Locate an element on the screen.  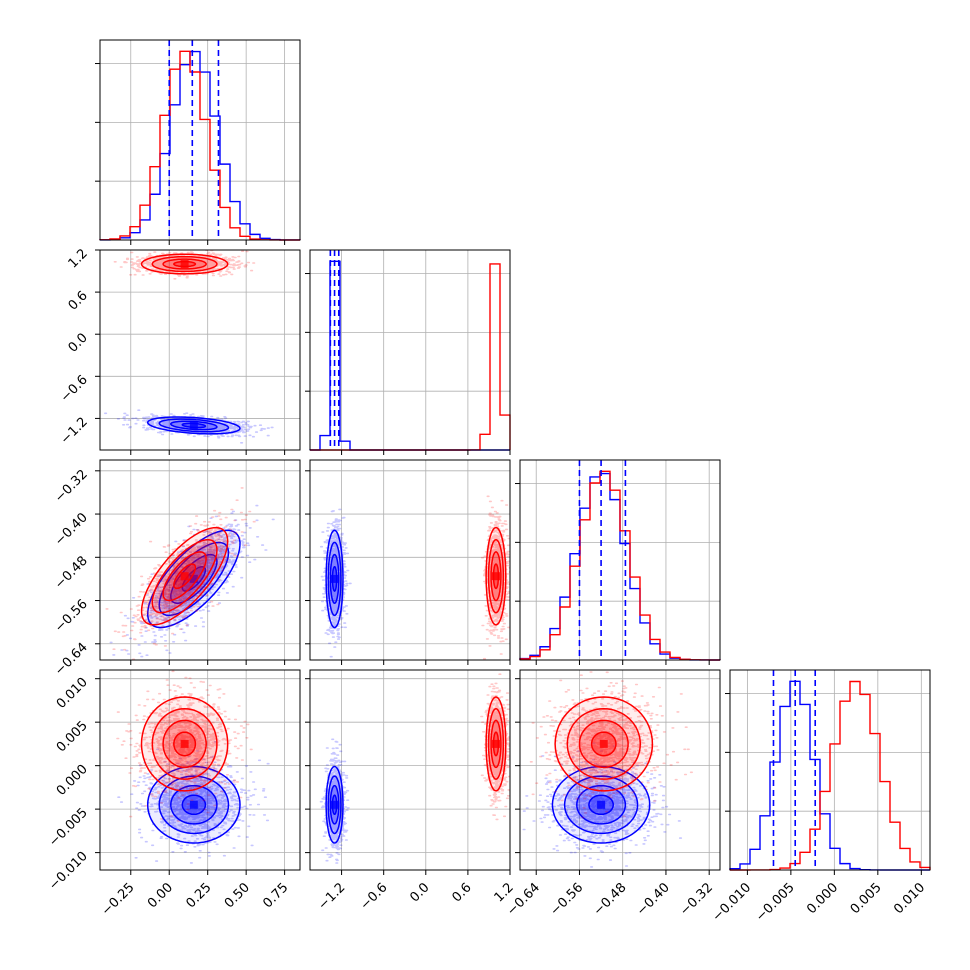
x-tick-label: 0.50 is located at coordinates (237, 895).